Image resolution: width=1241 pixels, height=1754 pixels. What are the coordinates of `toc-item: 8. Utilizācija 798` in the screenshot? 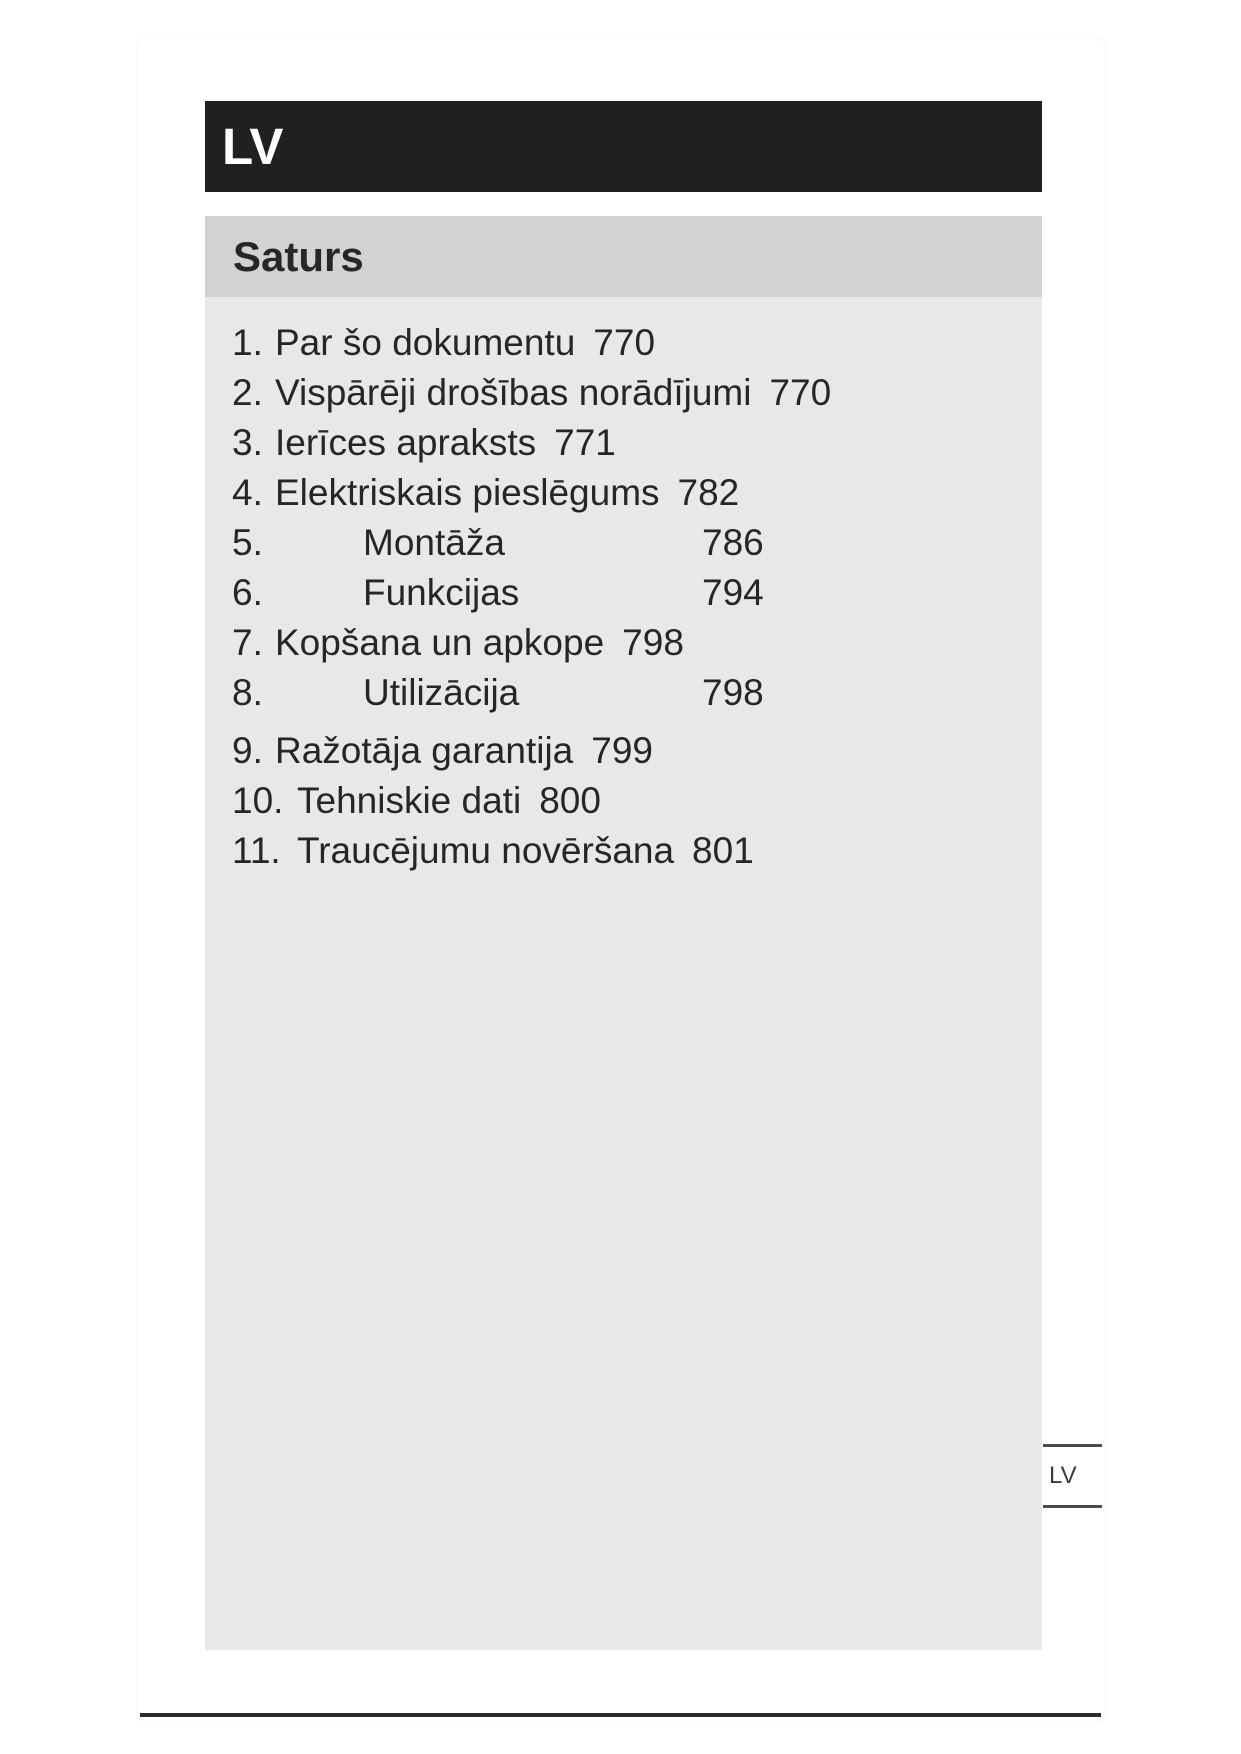 It's located at (637, 693).